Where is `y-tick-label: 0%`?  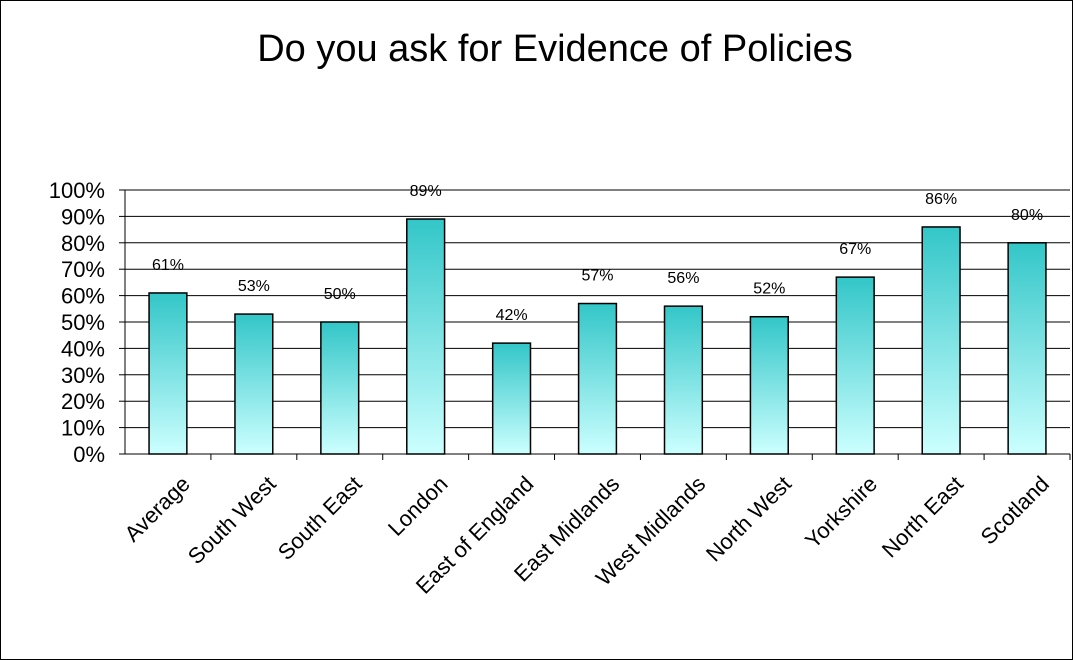 y-tick-label: 0% is located at coordinates (89, 454).